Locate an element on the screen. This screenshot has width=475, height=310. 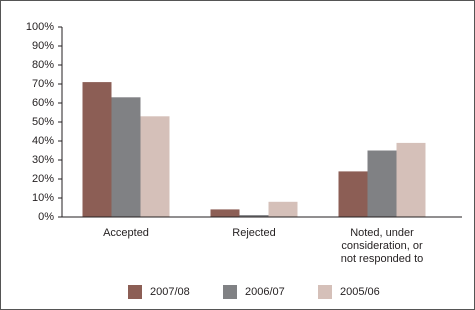
y-tick-label: 80% is located at coordinates (43, 65).